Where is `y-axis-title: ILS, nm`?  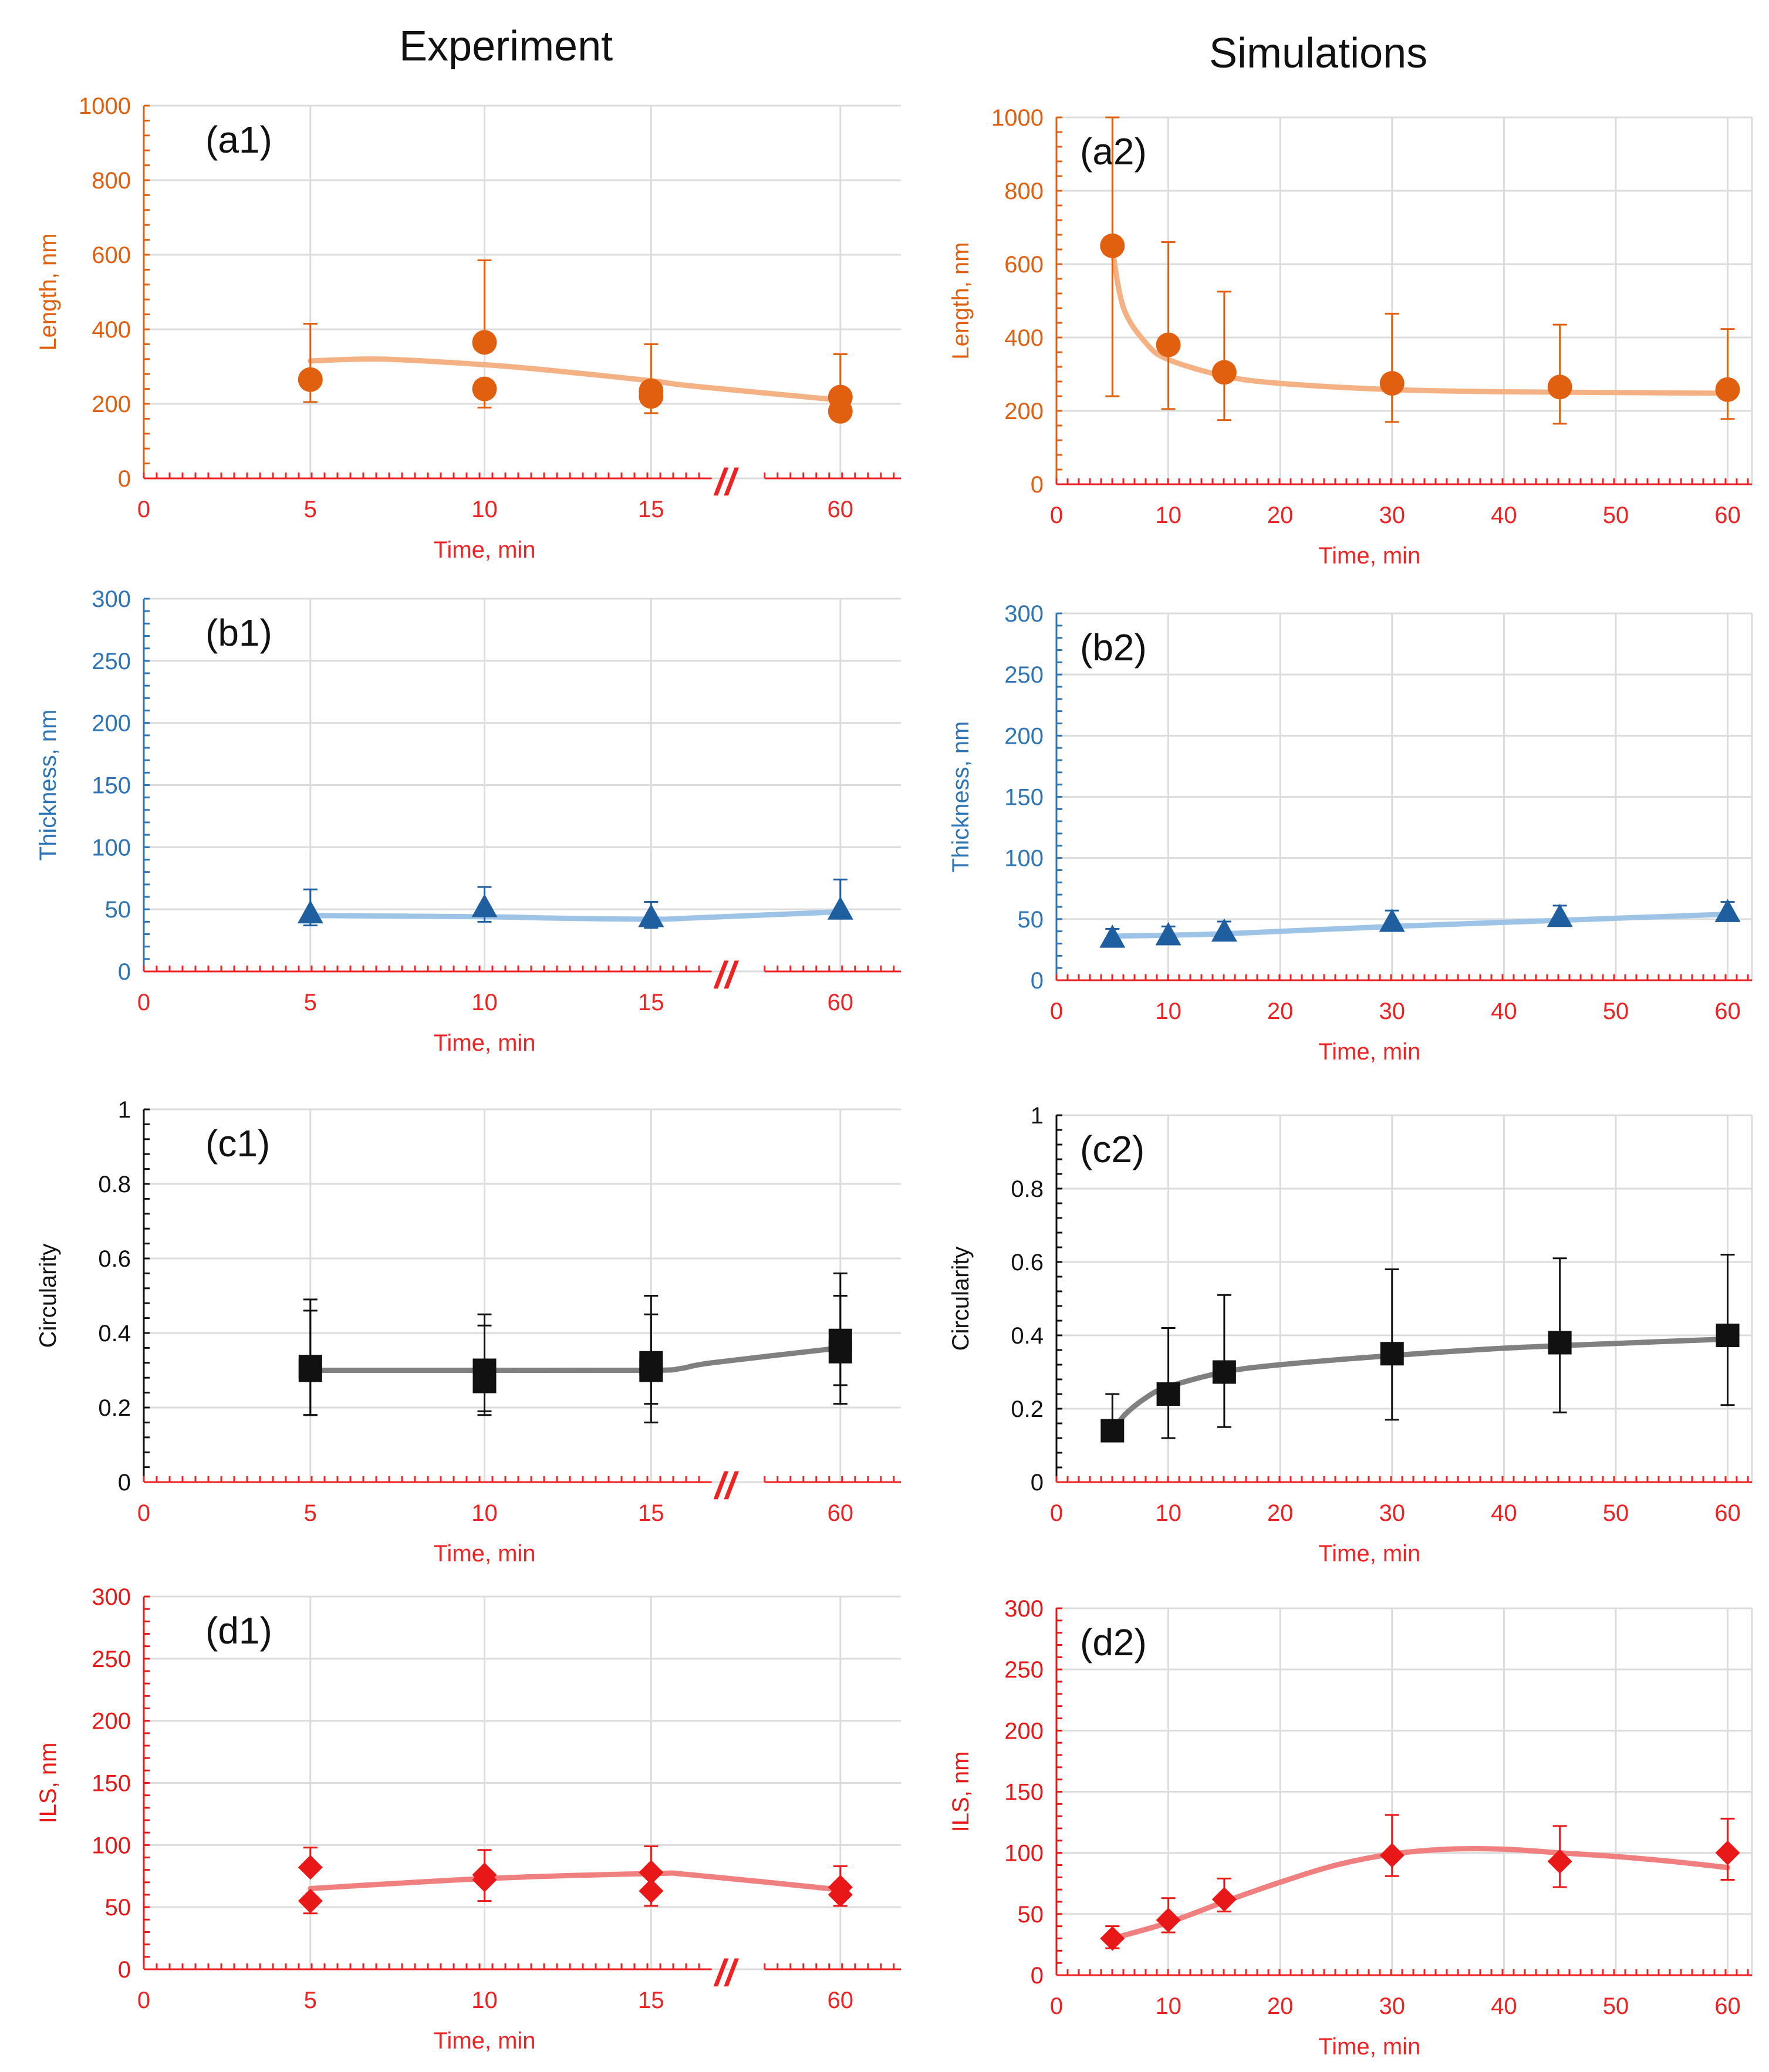
y-axis-title: ILS, nm is located at coordinates (48, 1783).